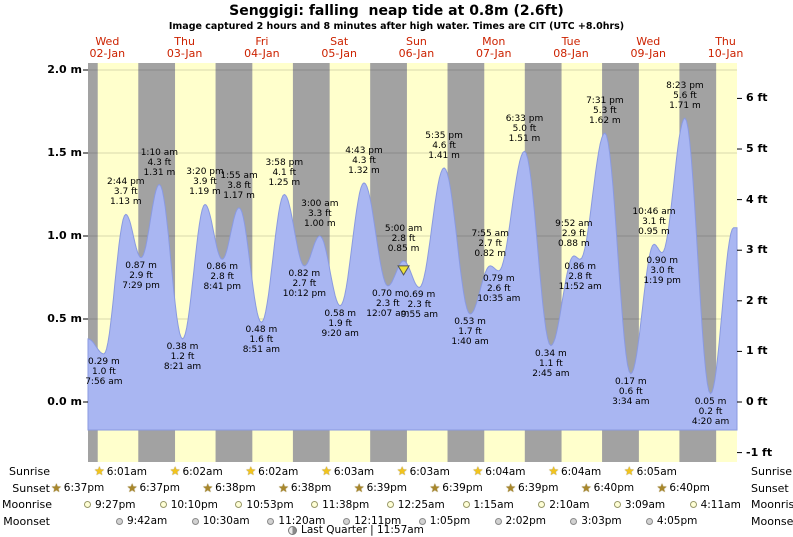 The image size is (793, 537). What do you see at coordinates (770, 488) in the screenshot?
I see `row-label-sunset-right: Sunset` at bounding box center [770, 488].